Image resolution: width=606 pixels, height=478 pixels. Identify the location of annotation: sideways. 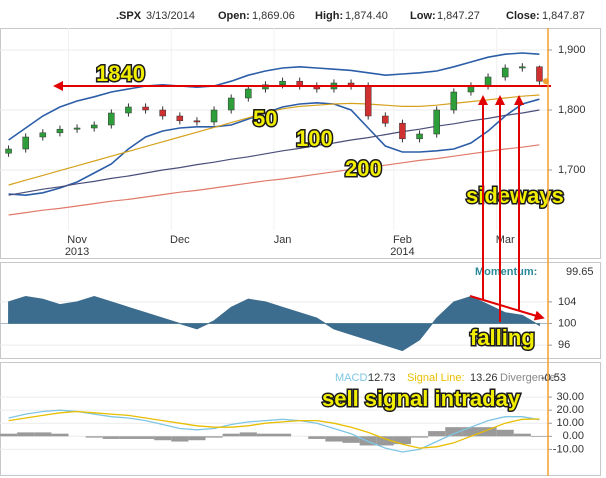
(515, 195).